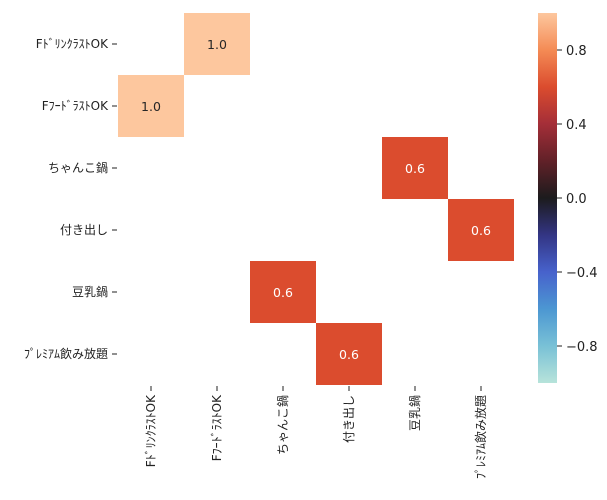  What do you see at coordinates (576, 199) in the screenshot?
I see `colorbar-tick-label: 0.0` at bounding box center [576, 199].